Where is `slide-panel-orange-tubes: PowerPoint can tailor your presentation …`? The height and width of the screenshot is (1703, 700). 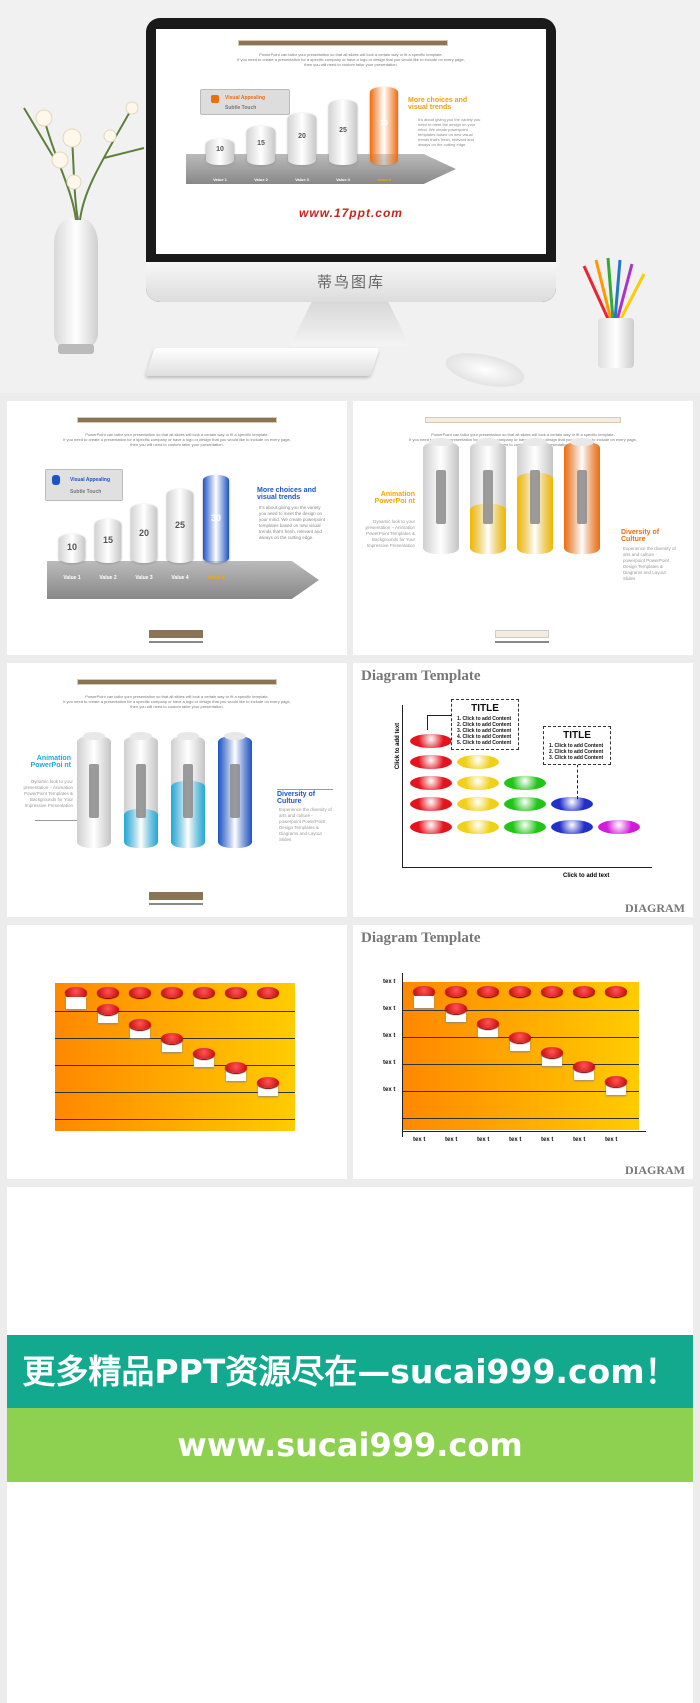
slide-panel-orange-tubes: PowerPoint can tailor your presentation … is located at coordinates (523, 528).